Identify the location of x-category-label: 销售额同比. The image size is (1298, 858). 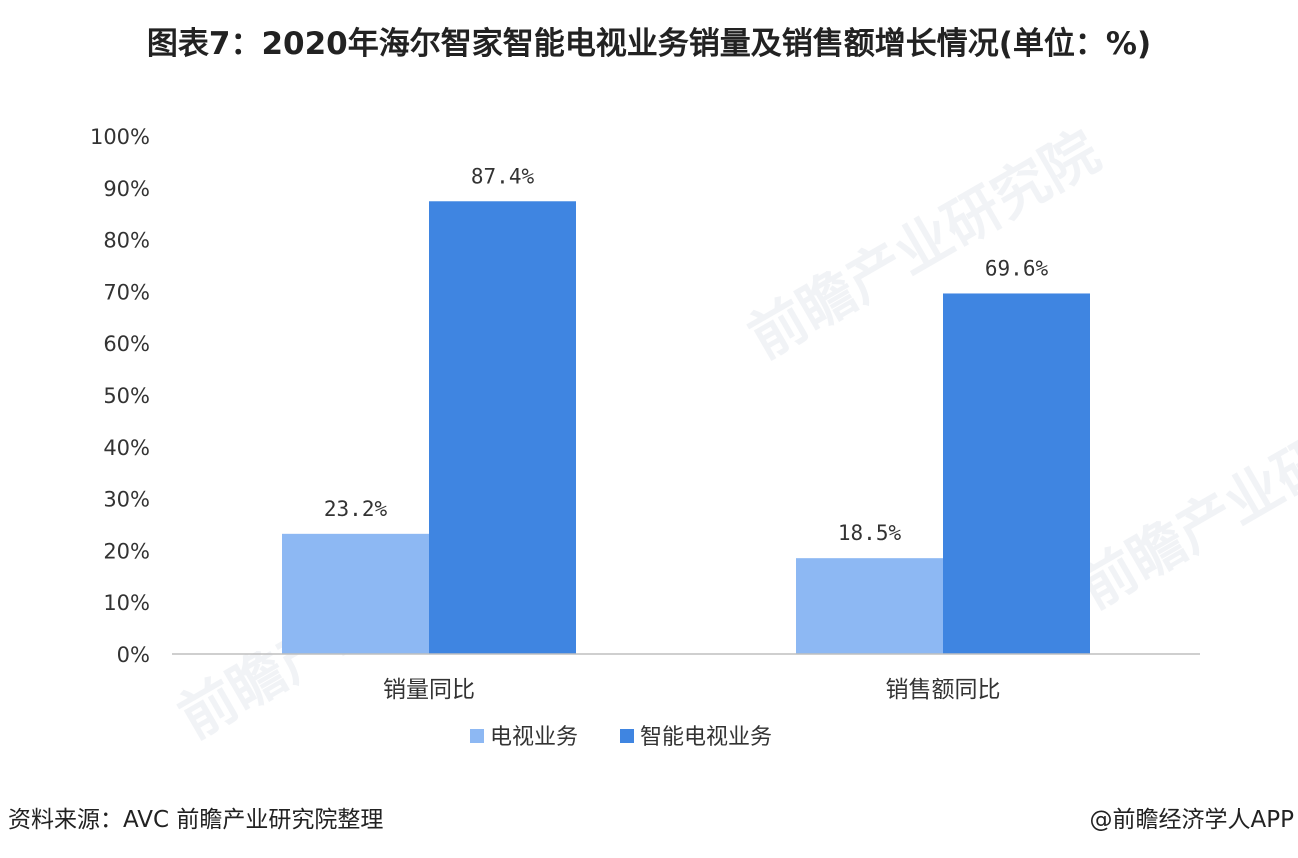
(943, 690).